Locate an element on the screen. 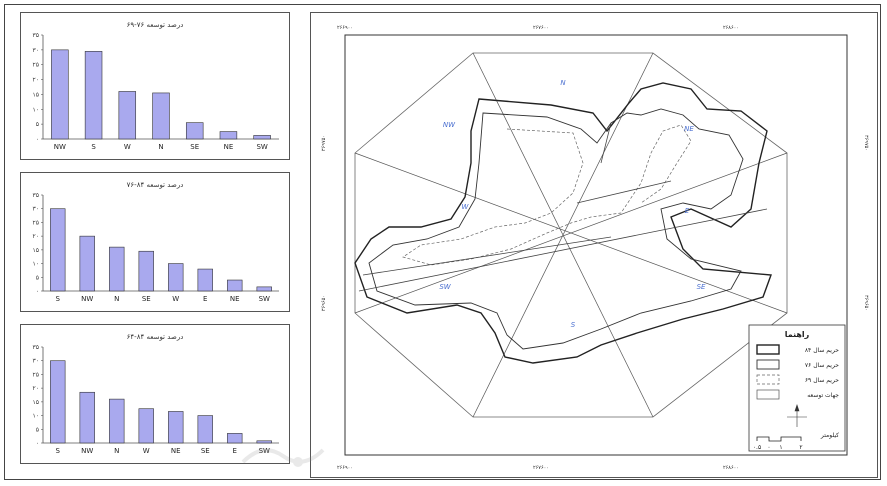  coord-bottom-2: ۲۶۷۶۰۰ is located at coordinates (541, 468).